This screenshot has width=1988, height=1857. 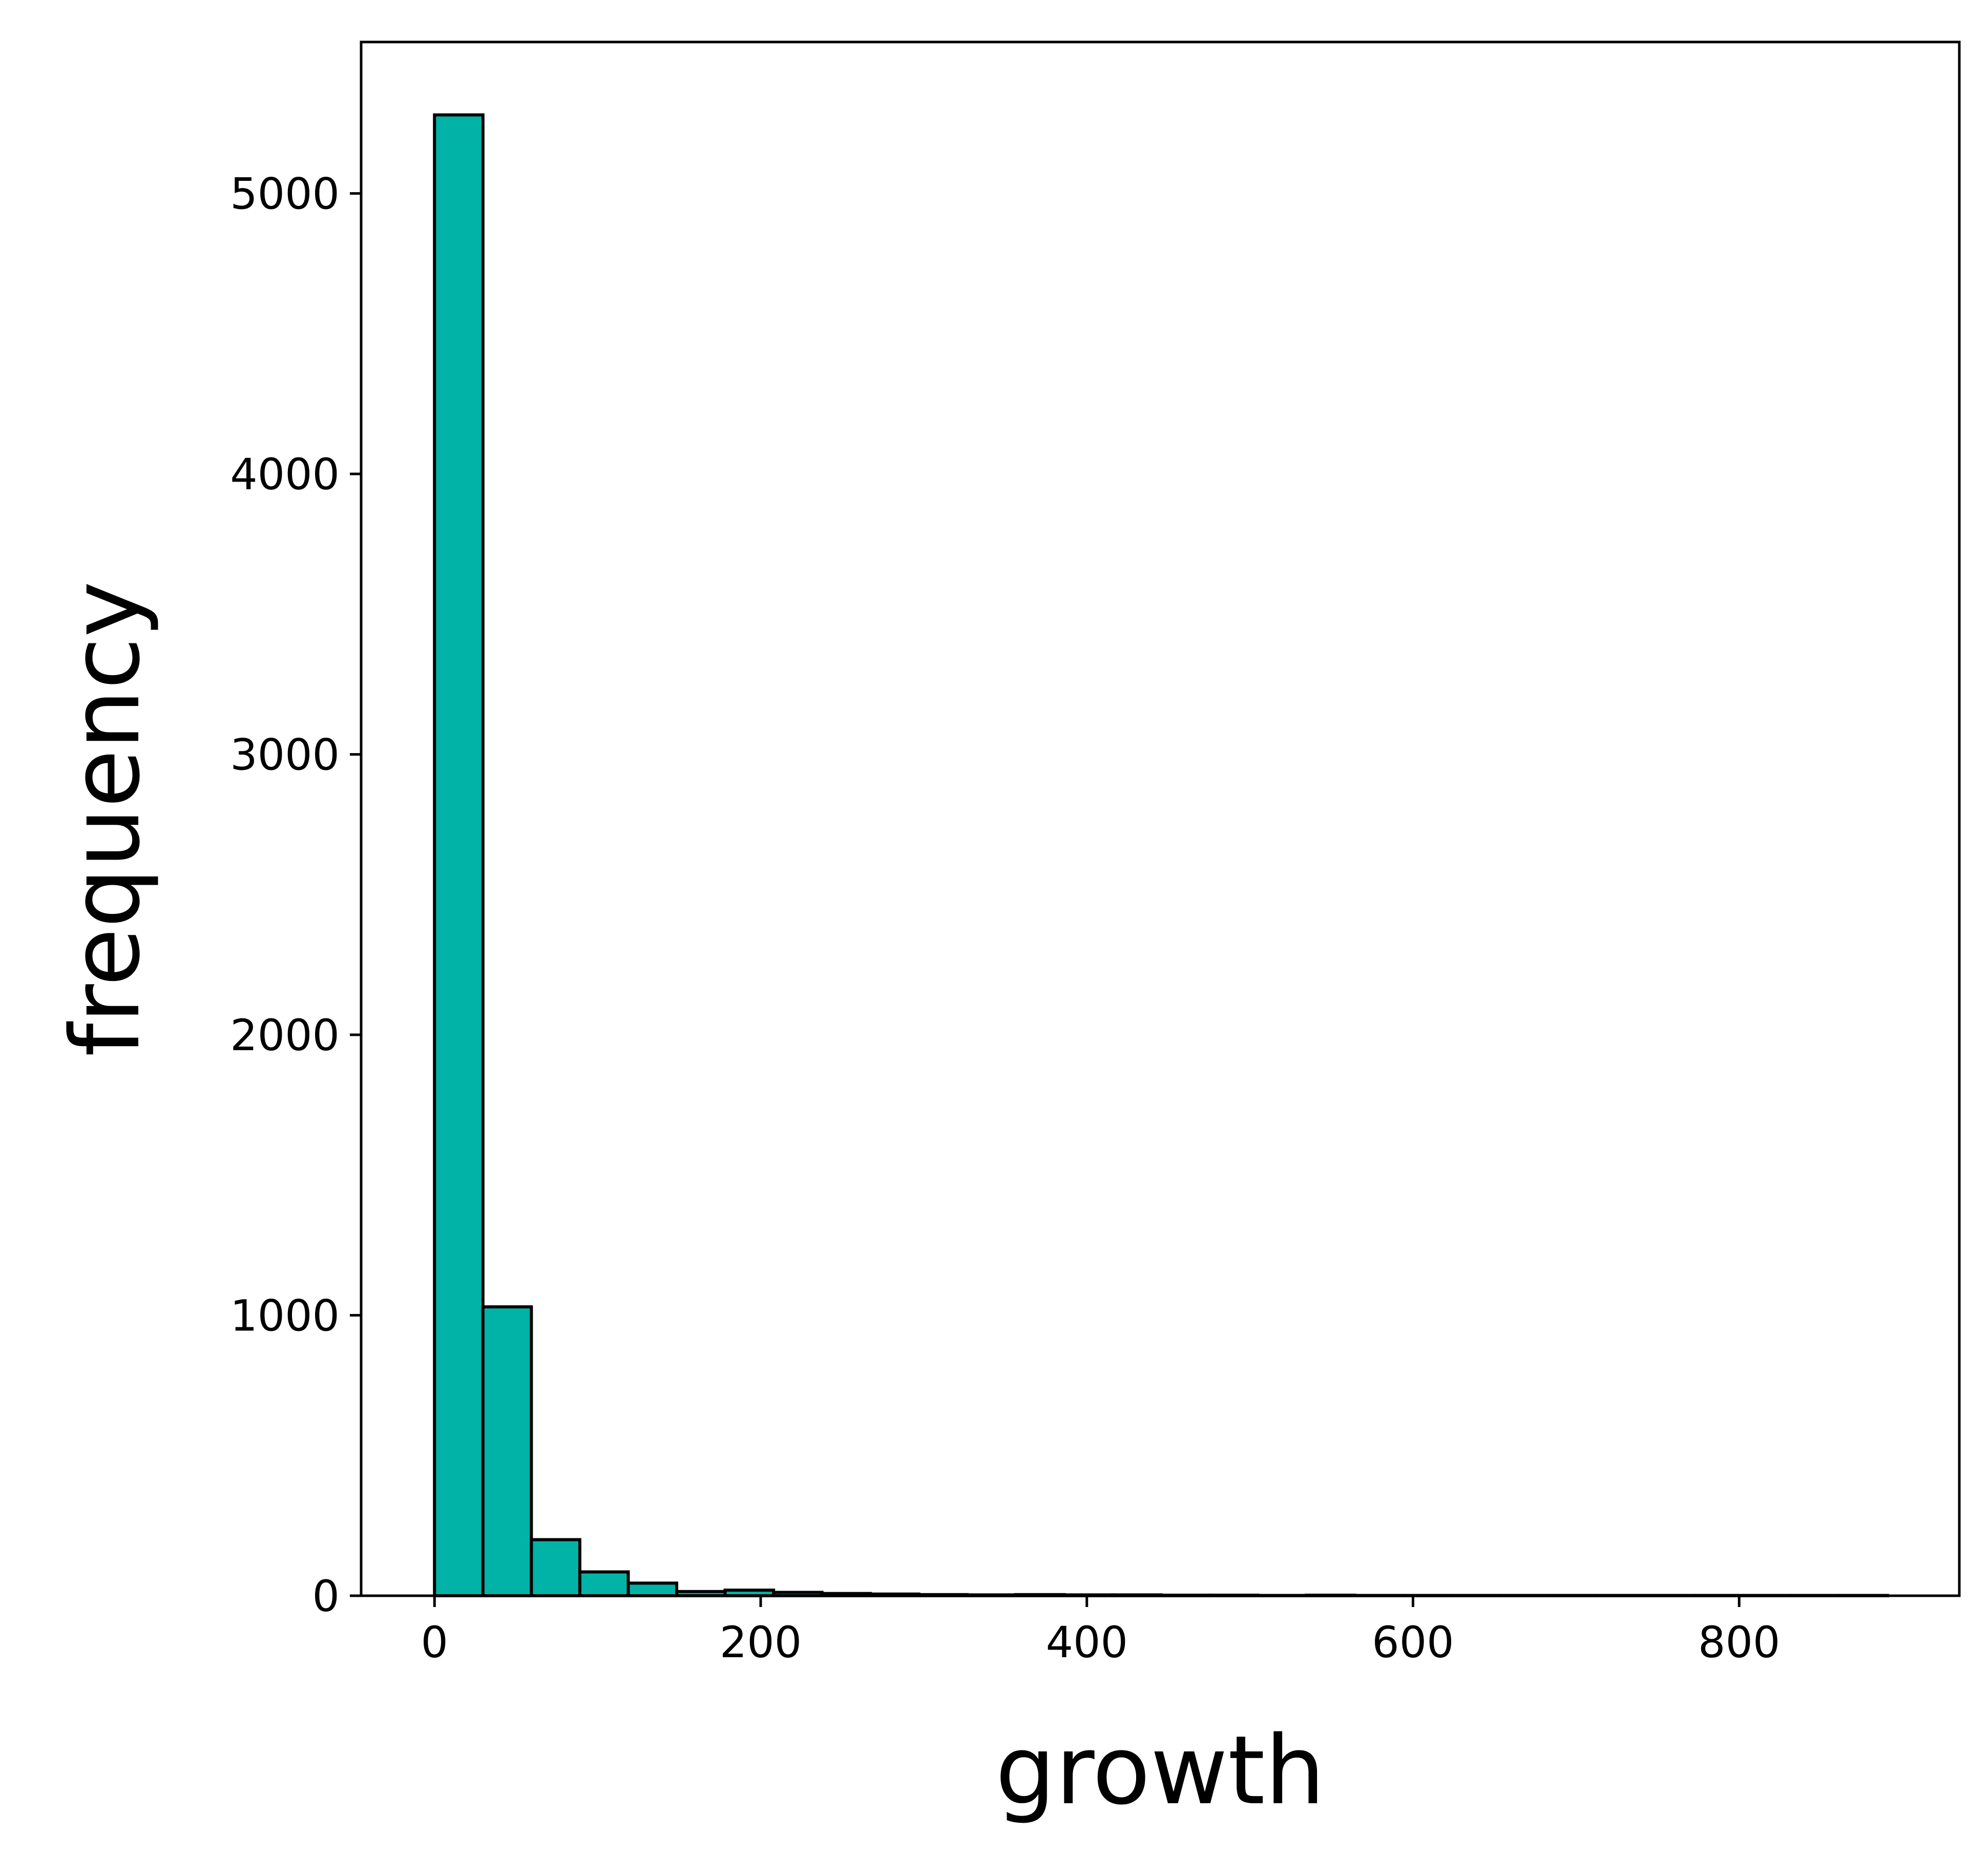 What do you see at coordinates (1413, 1642) in the screenshot?
I see `x-tick-label: 600` at bounding box center [1413, 1642].